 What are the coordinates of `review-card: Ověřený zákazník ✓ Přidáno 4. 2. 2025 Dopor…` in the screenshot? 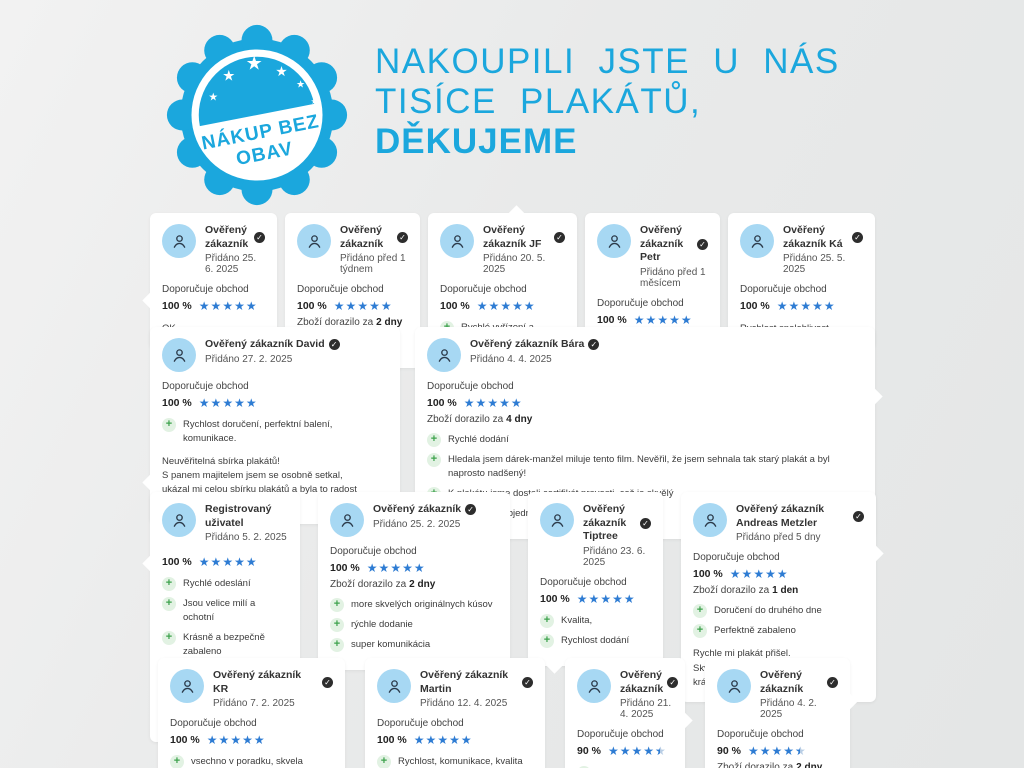 It's located at (781, 713).